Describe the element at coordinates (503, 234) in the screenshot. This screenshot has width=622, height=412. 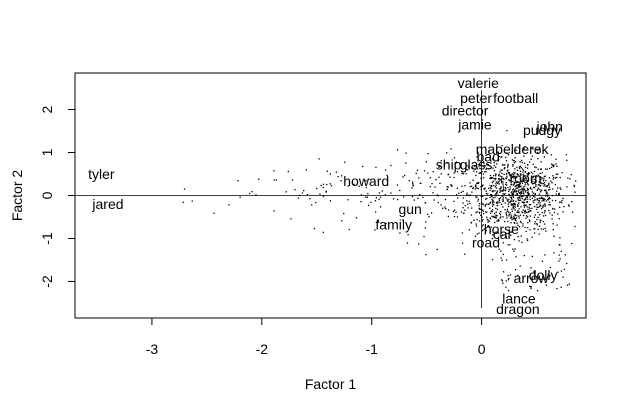
I see `word-label-car: car` at that location.